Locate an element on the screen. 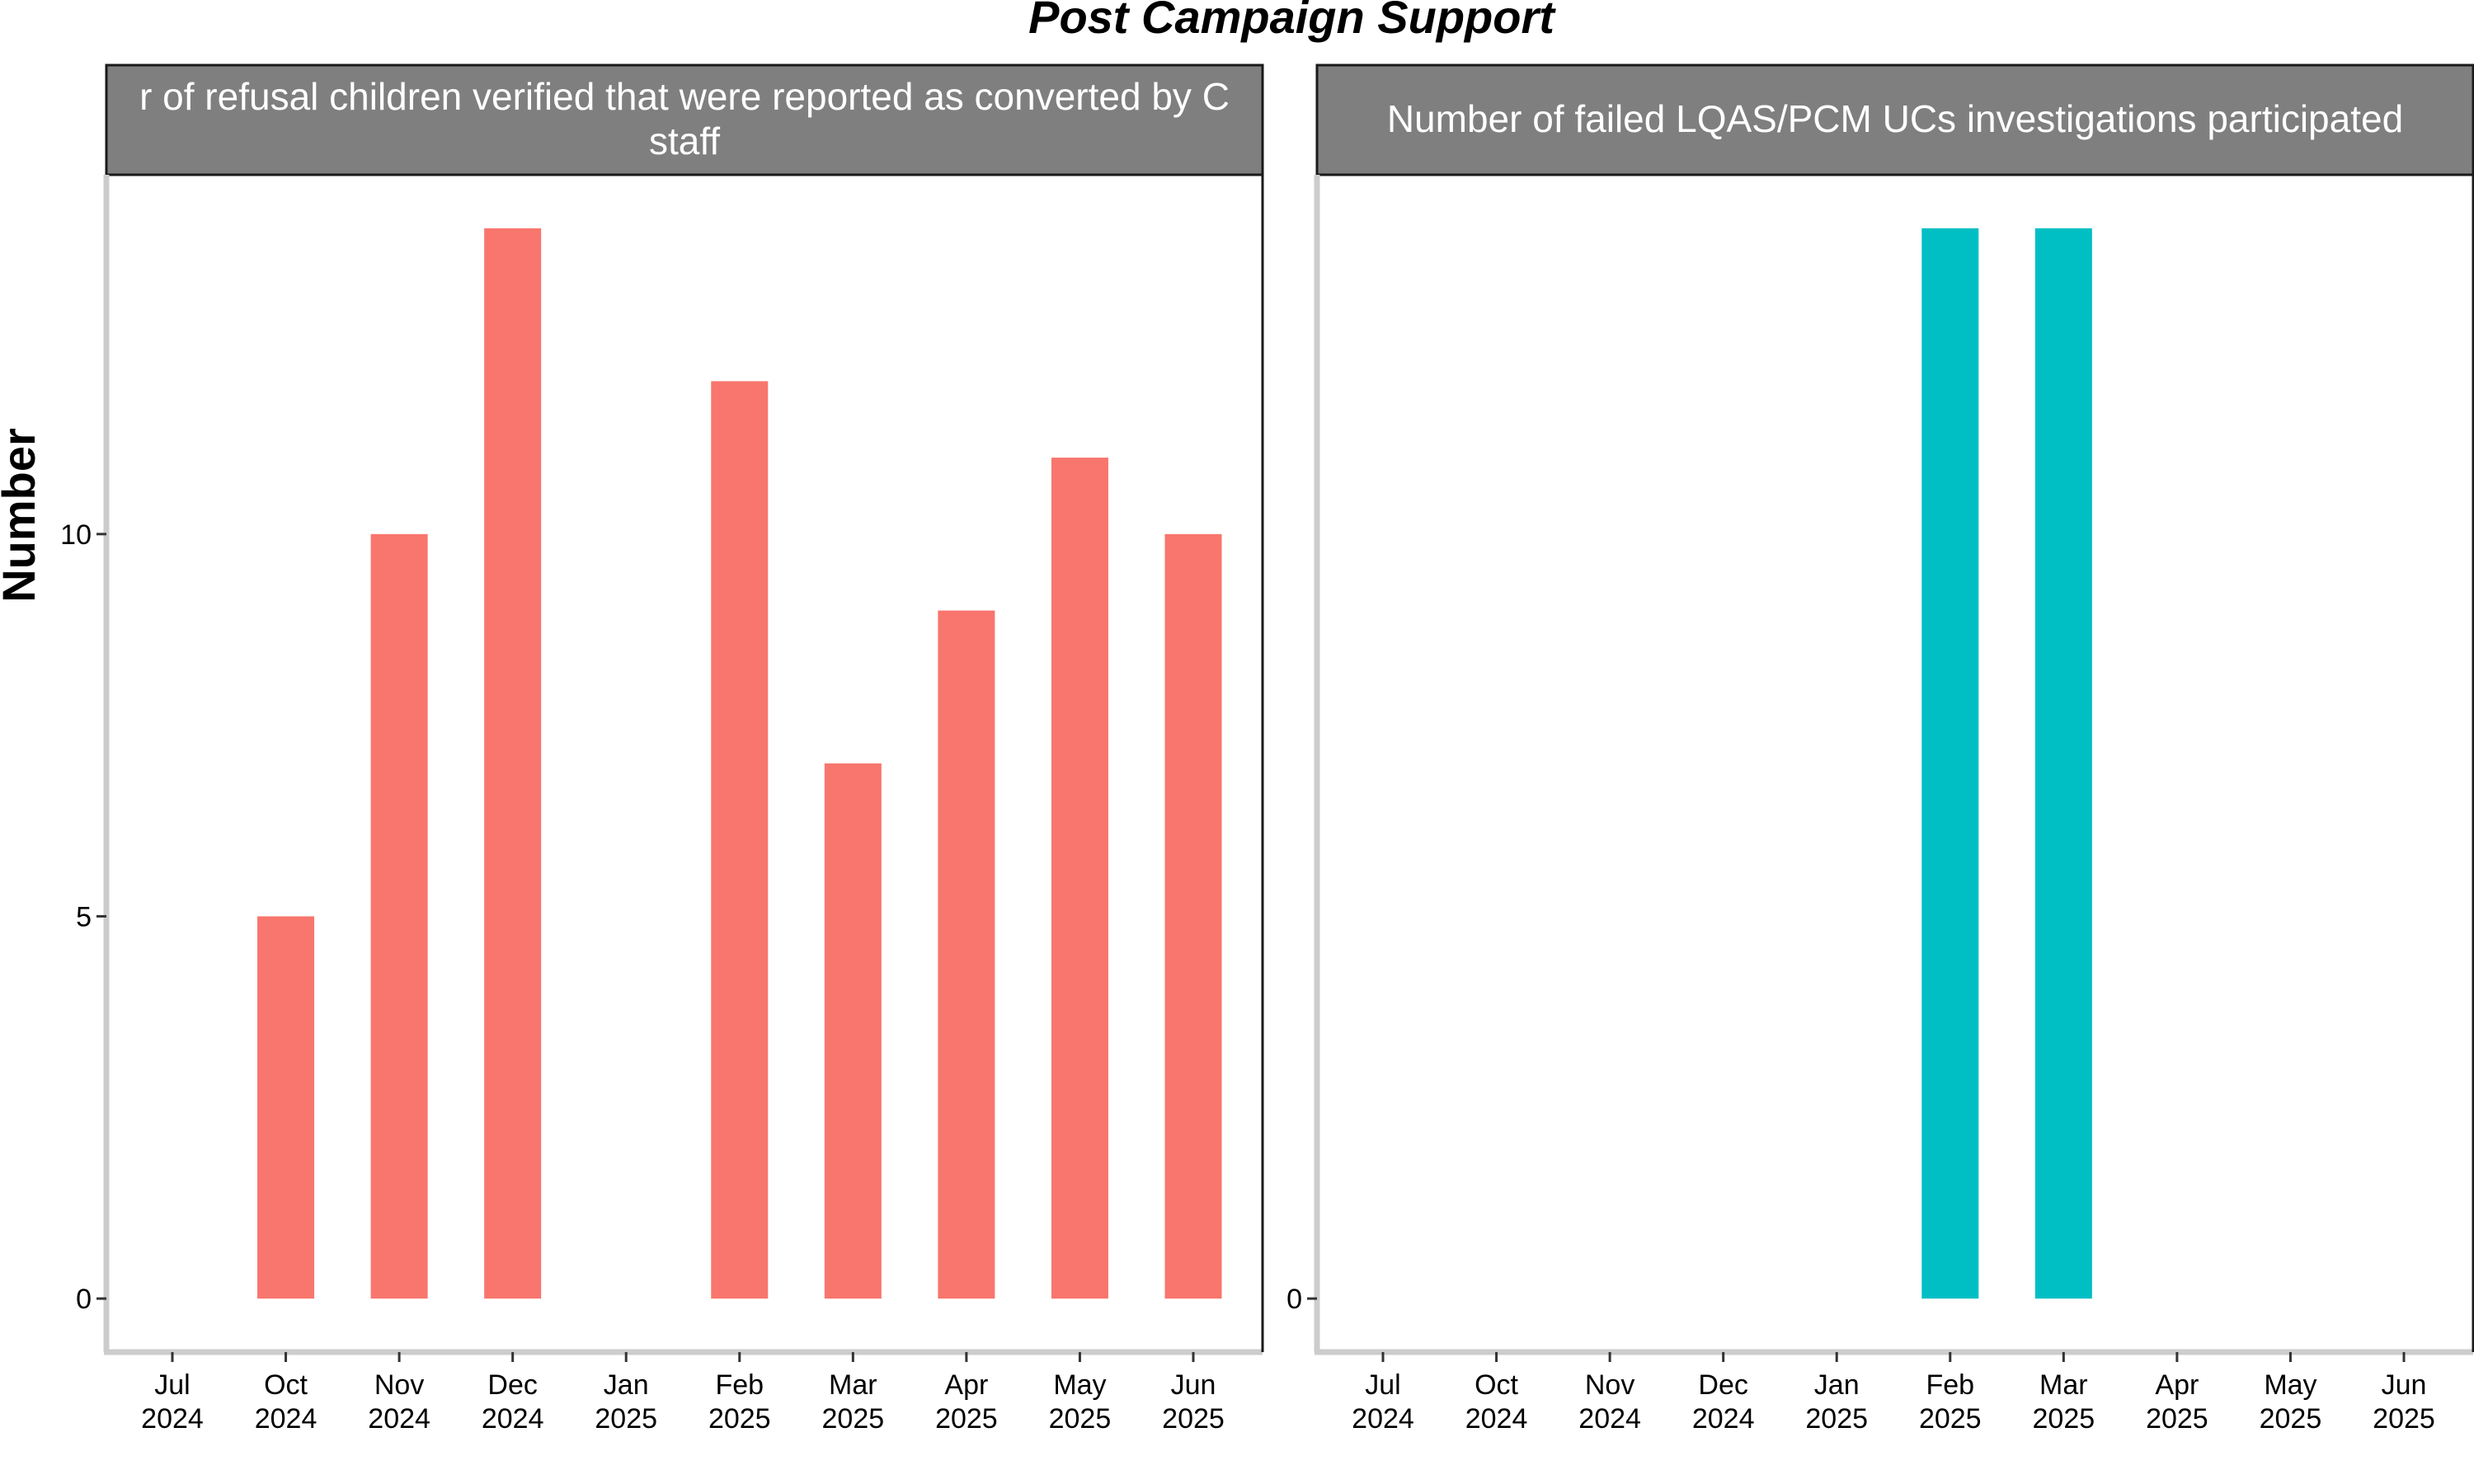 This screenshot has width=2474, height=1484. y-tick-label: 5 is located at coordinates (84, 916).